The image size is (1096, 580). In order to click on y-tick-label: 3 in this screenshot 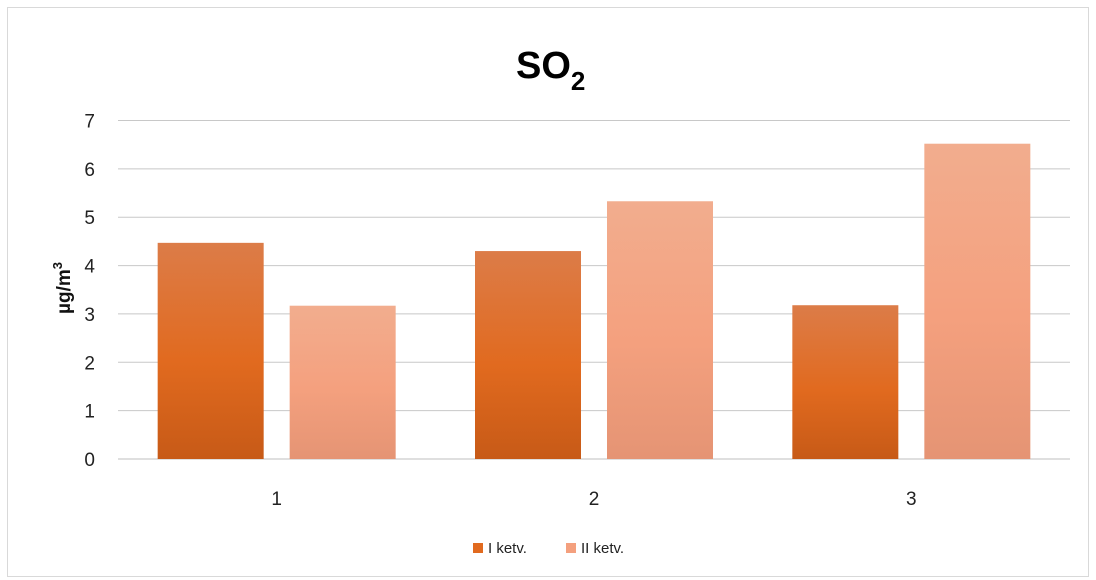, I will do `click(89, 315)`.